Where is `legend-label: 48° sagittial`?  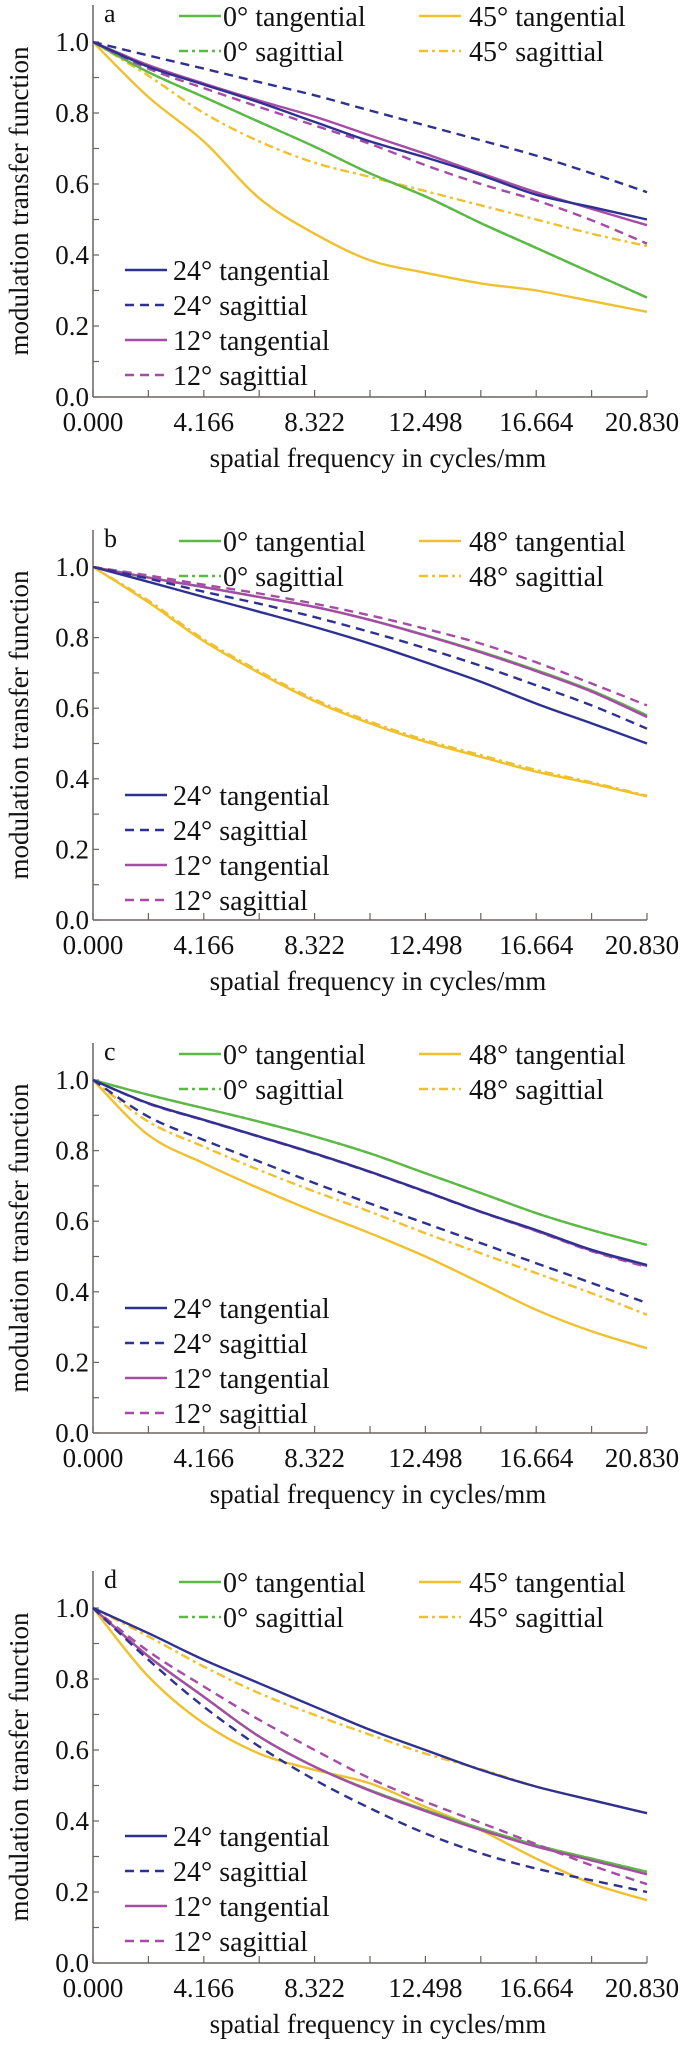
legend-label: 48° sagittial is located at coordinates (536, 577).